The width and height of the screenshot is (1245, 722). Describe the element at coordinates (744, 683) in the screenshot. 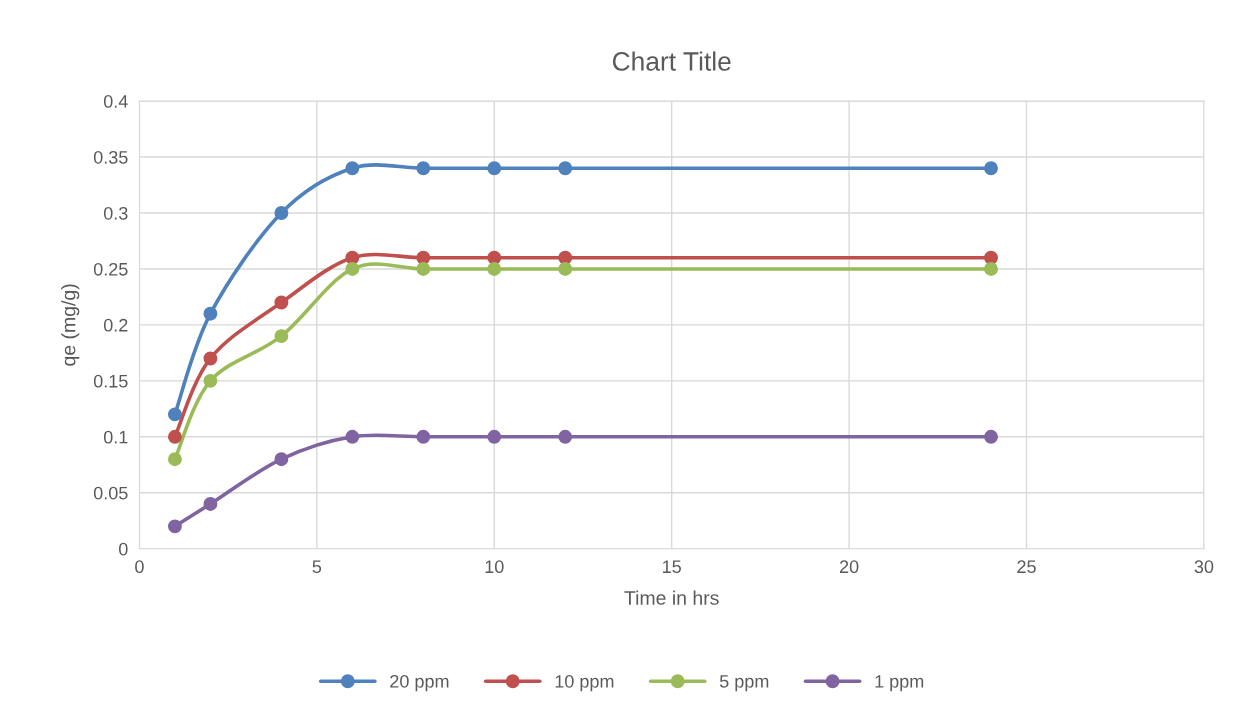

I see `legend-label: 5 ppm` at that location.